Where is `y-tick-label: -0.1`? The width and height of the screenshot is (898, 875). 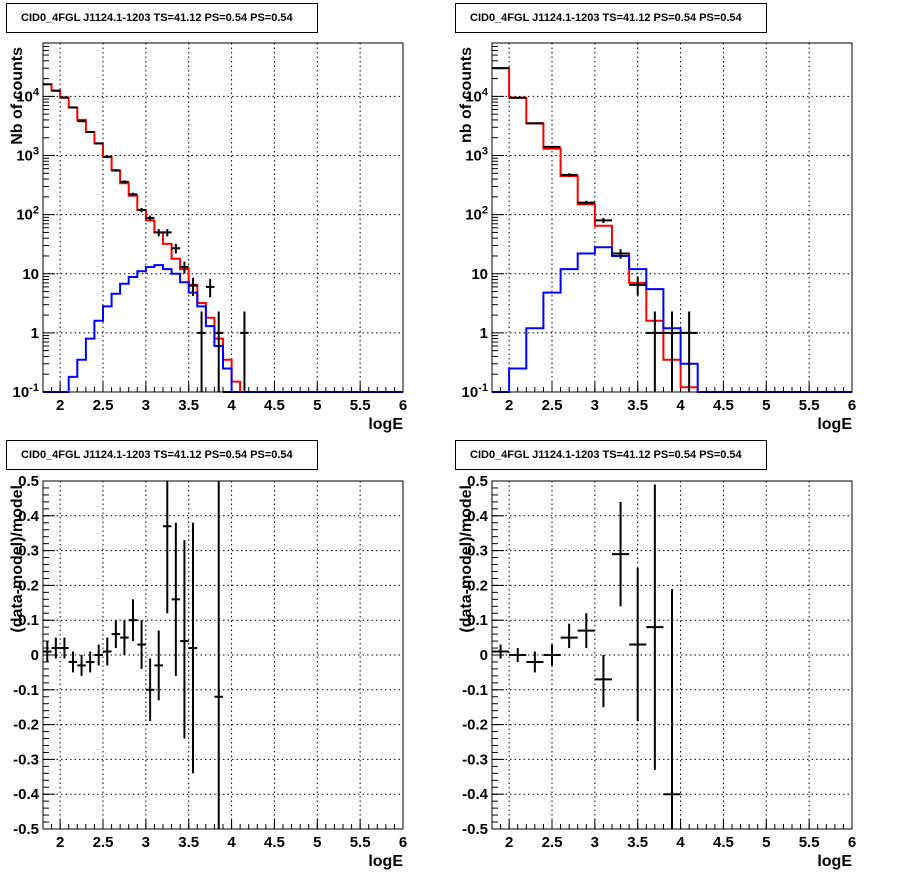
y-tick-label: -0.1 is located at coordinates (475, 690).